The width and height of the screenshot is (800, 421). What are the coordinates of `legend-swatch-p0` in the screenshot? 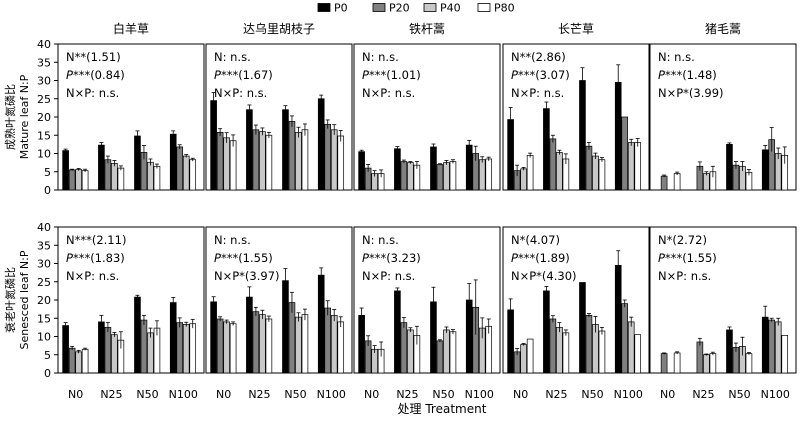 It's located at (324, 7).